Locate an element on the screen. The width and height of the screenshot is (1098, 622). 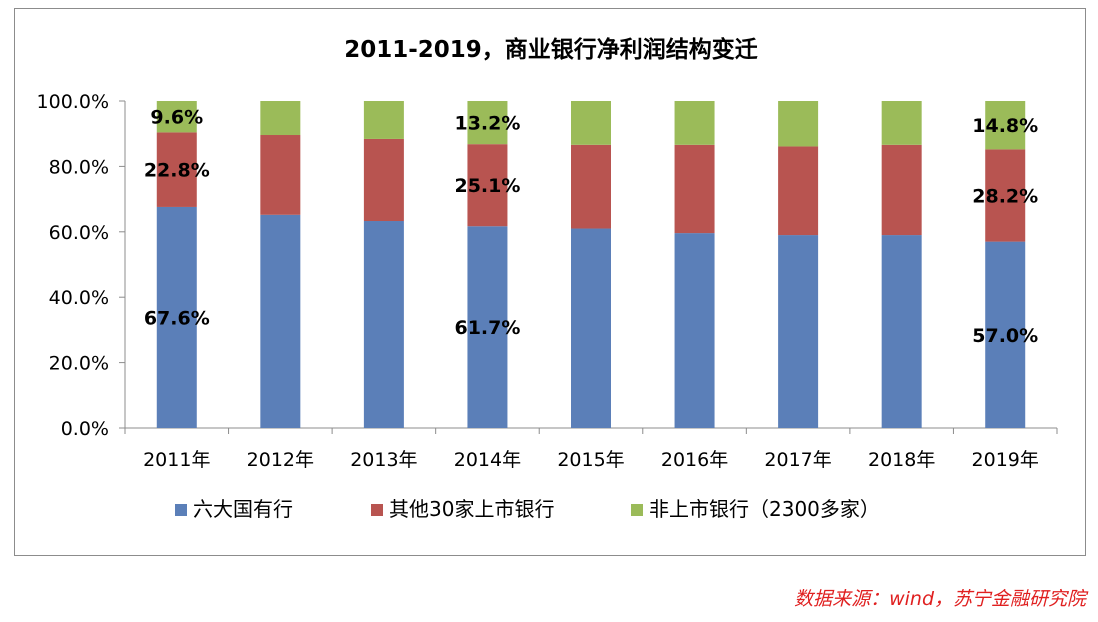
legend-label: 六大国有行 is located at coordinates (243, 509).